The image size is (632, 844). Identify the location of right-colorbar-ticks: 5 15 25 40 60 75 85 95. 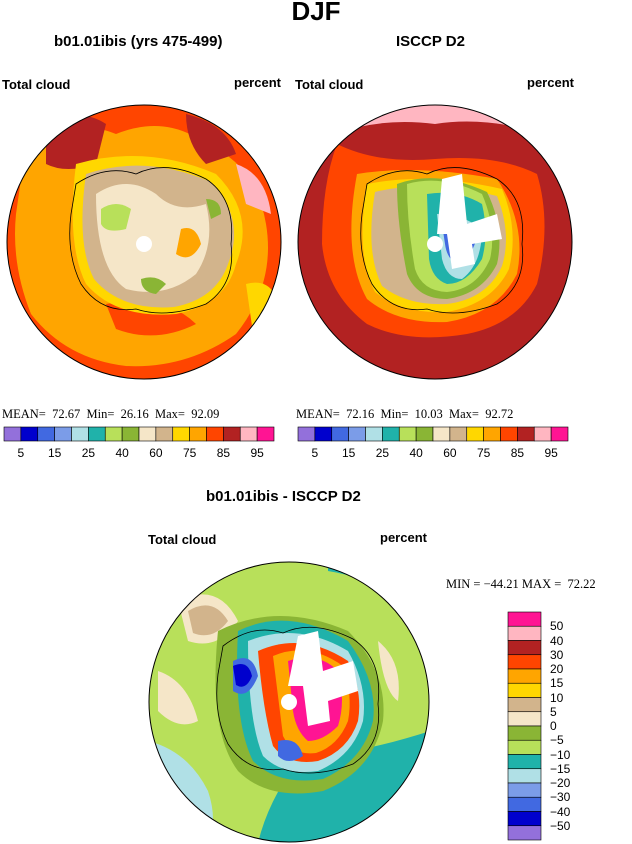
(436, 454).